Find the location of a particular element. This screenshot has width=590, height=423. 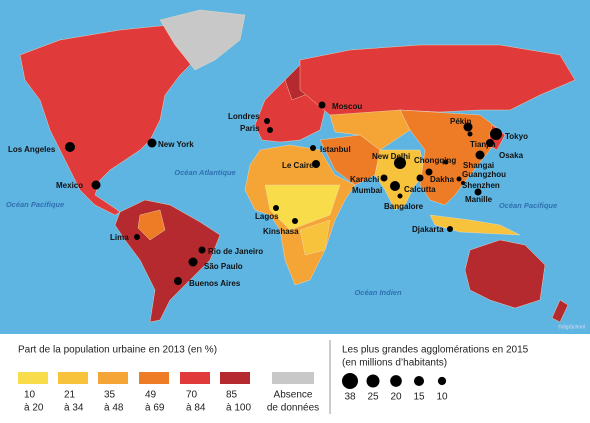

city-label: Istanbul is located at coordinates (335, 149).